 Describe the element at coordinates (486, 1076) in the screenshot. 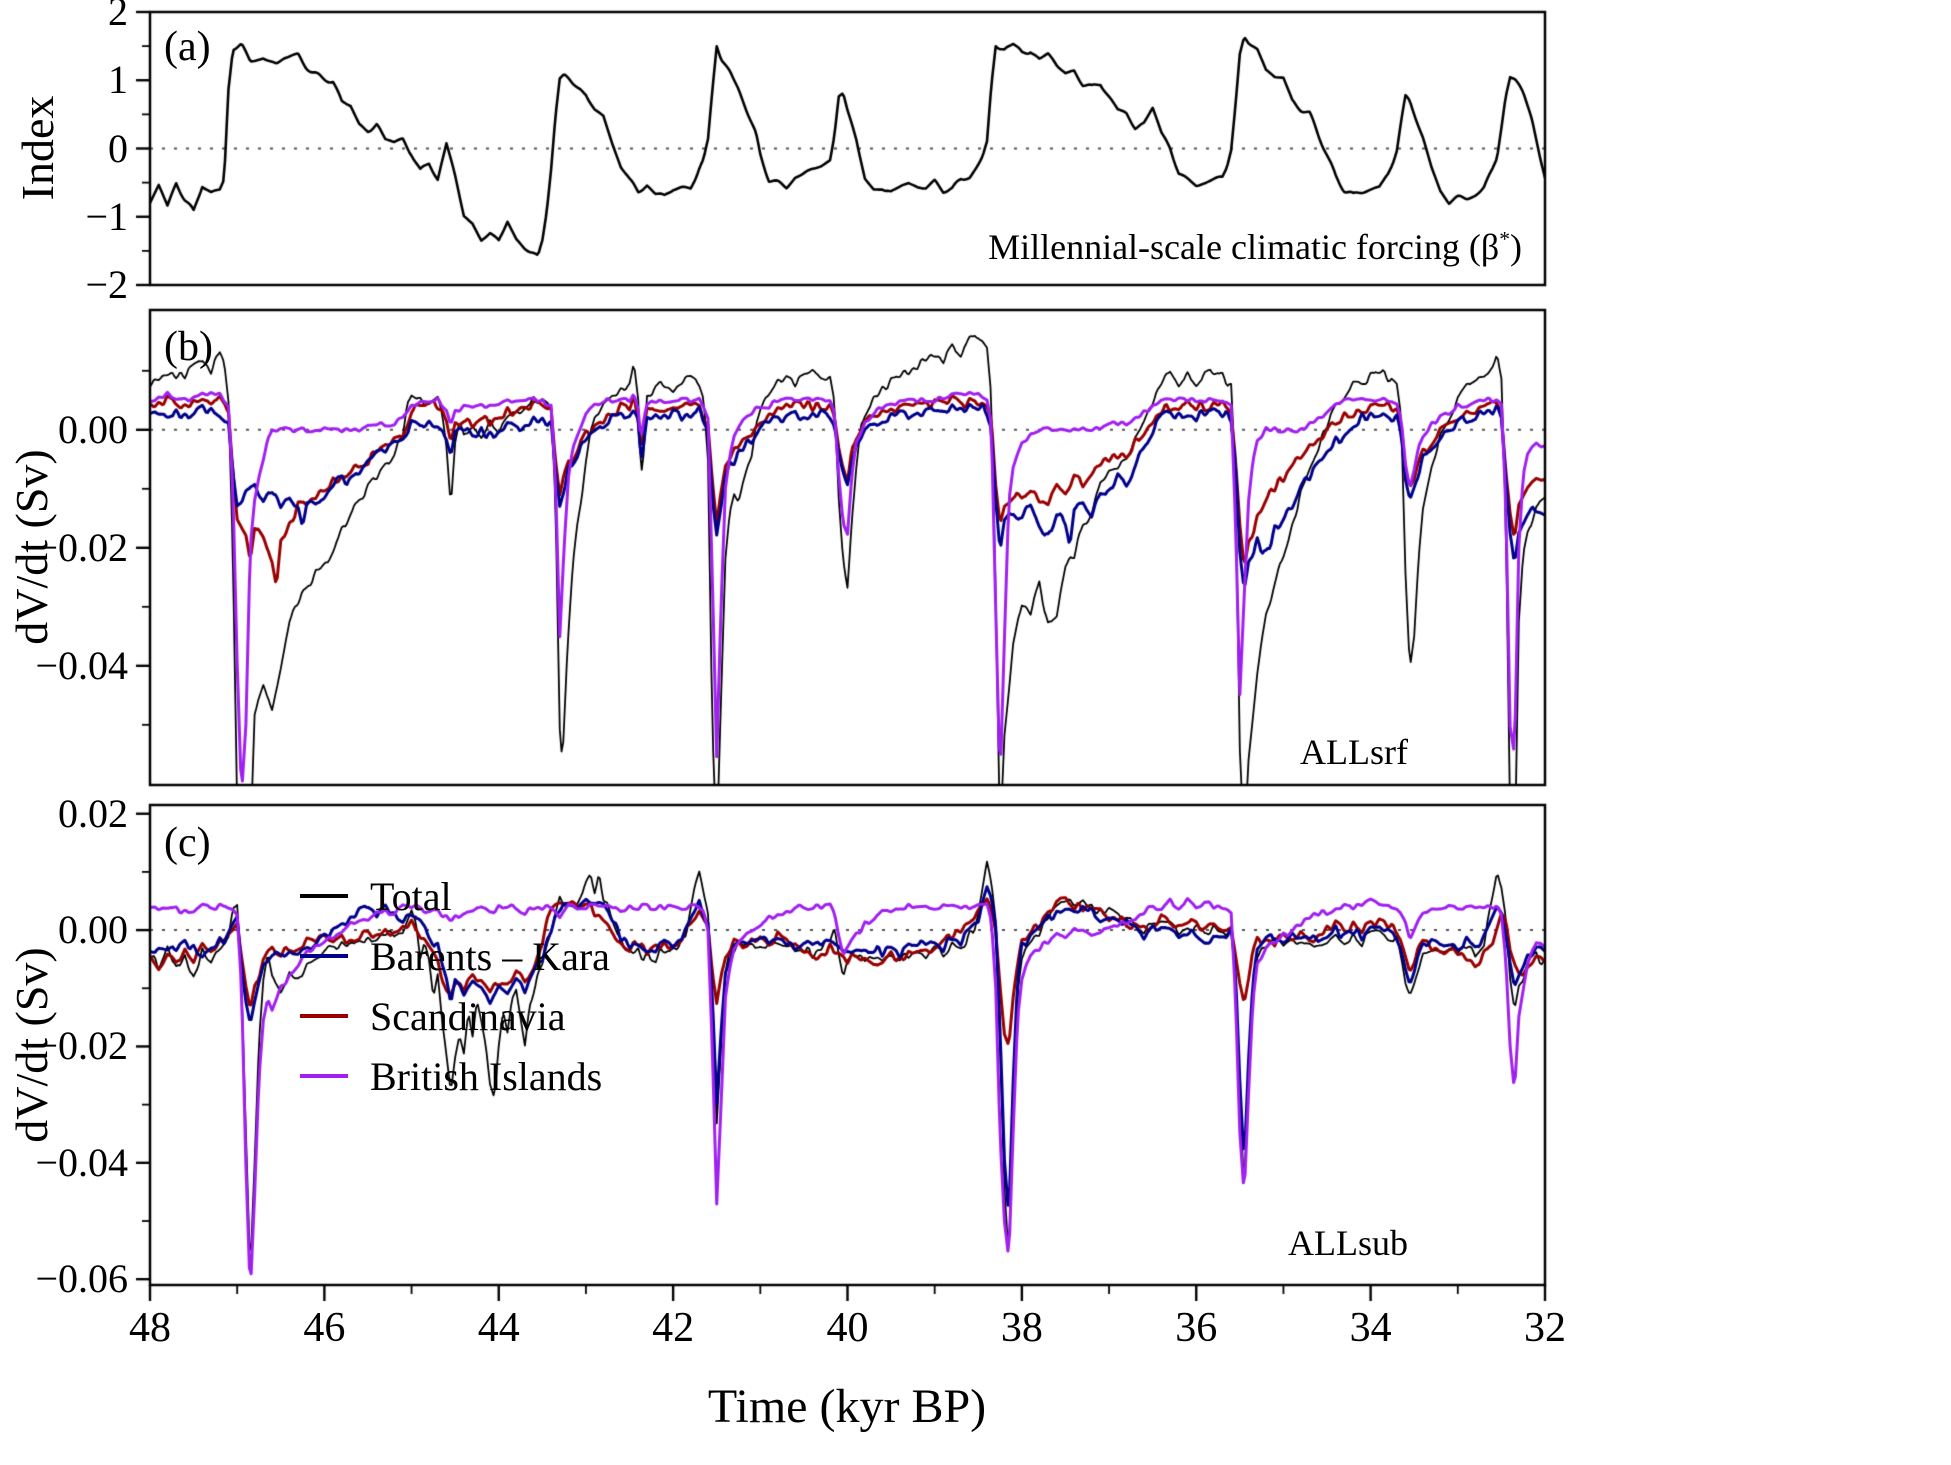

I see `legend-label-british-islands: British Islands` at that location.